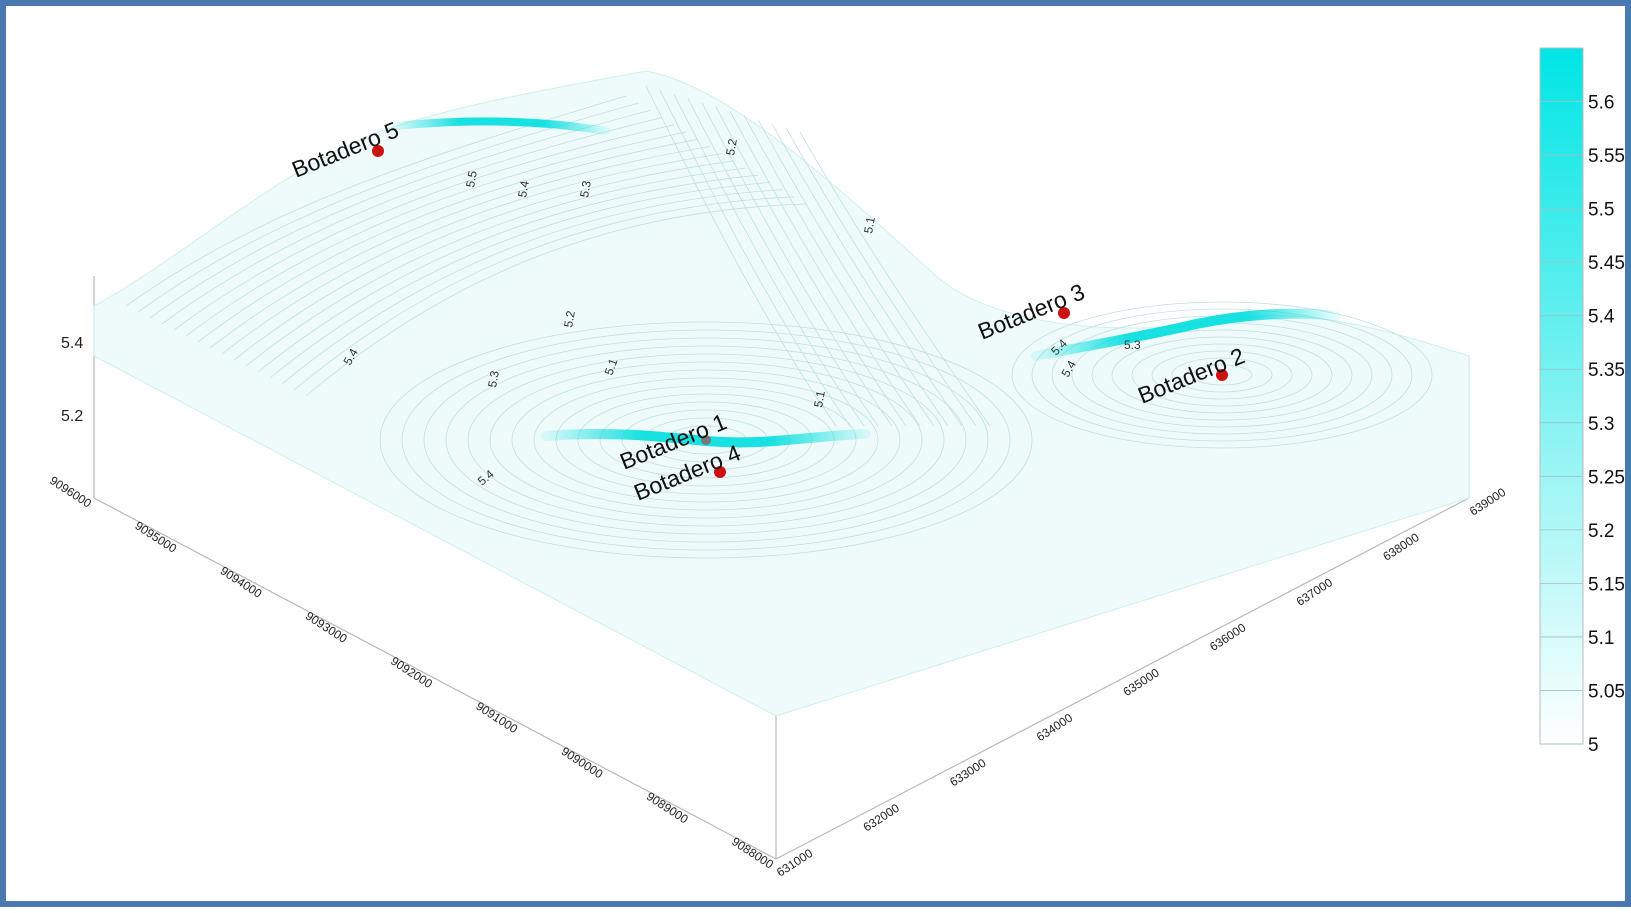 The height and width of the screenshot is (913, 1631). What do you see at coordinates (752, 852) in the screenshot?
I see `y-tick-label: 9088000` at bounding box center [752, 852].